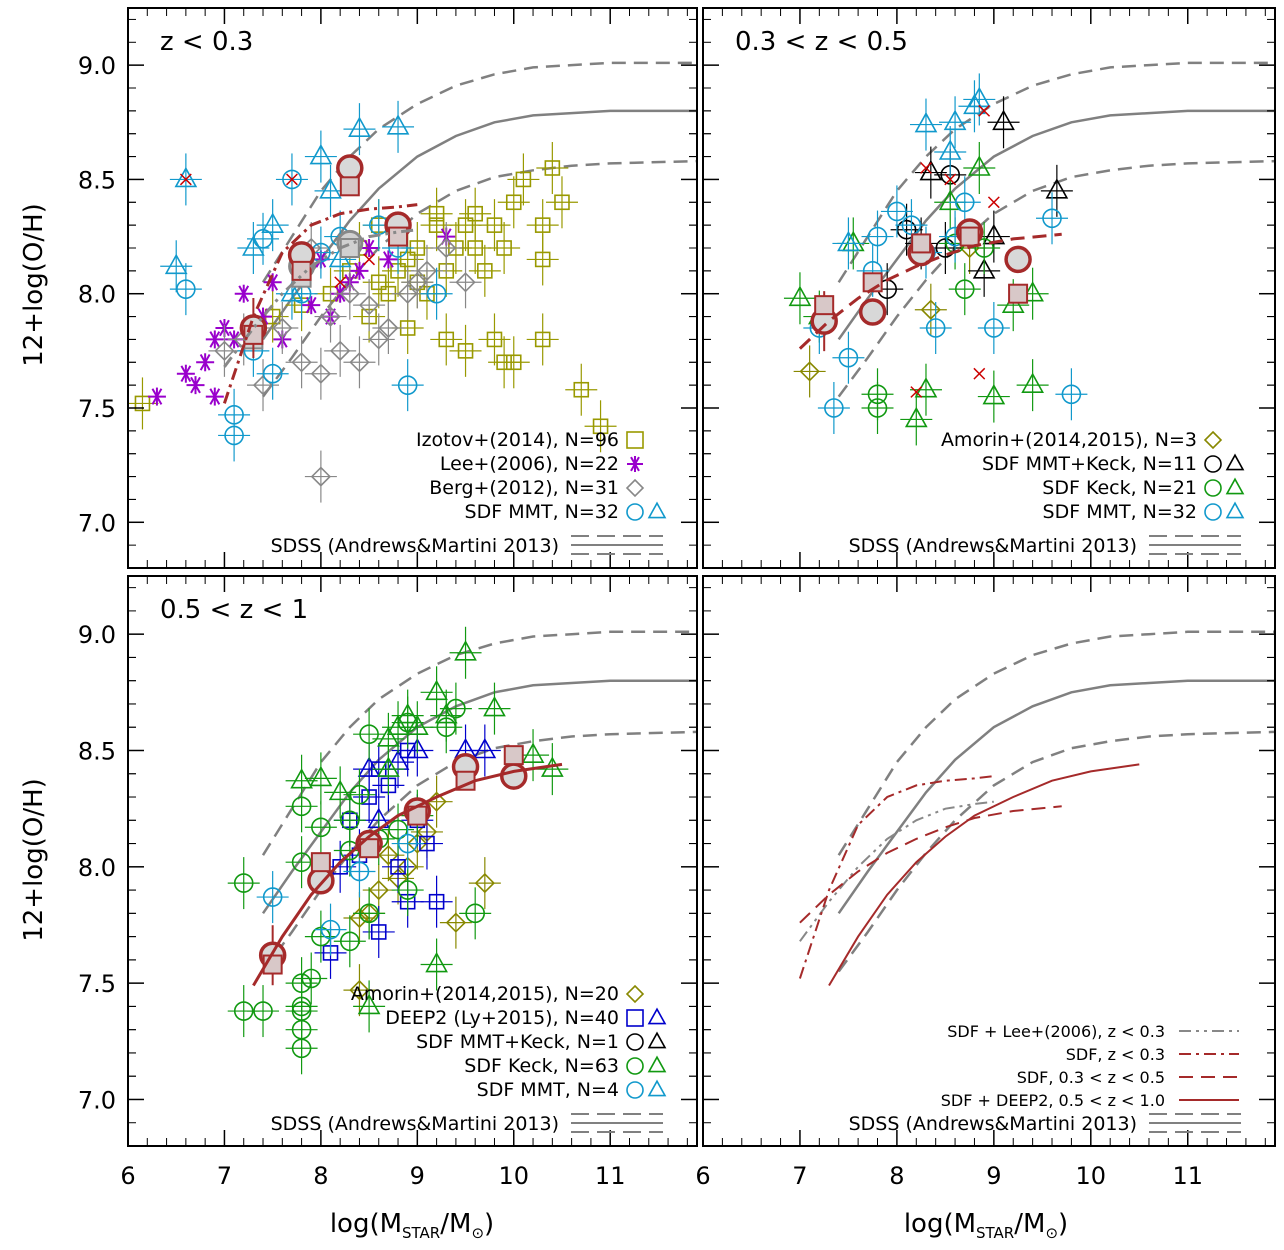 This screenshot has width=1284, height=1250. I want to click on panel-label: 0.5 < z < 1, so click(234, 610).